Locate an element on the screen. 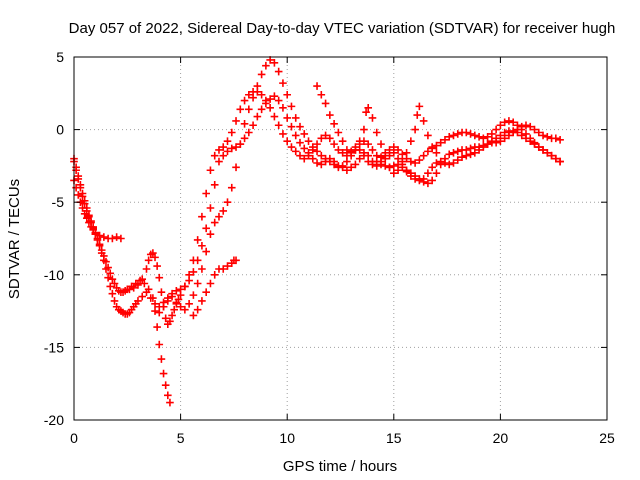 The width and height of the screenshot is (640, 480). y-tick-label: 0 is located at coordinates (60, 130).